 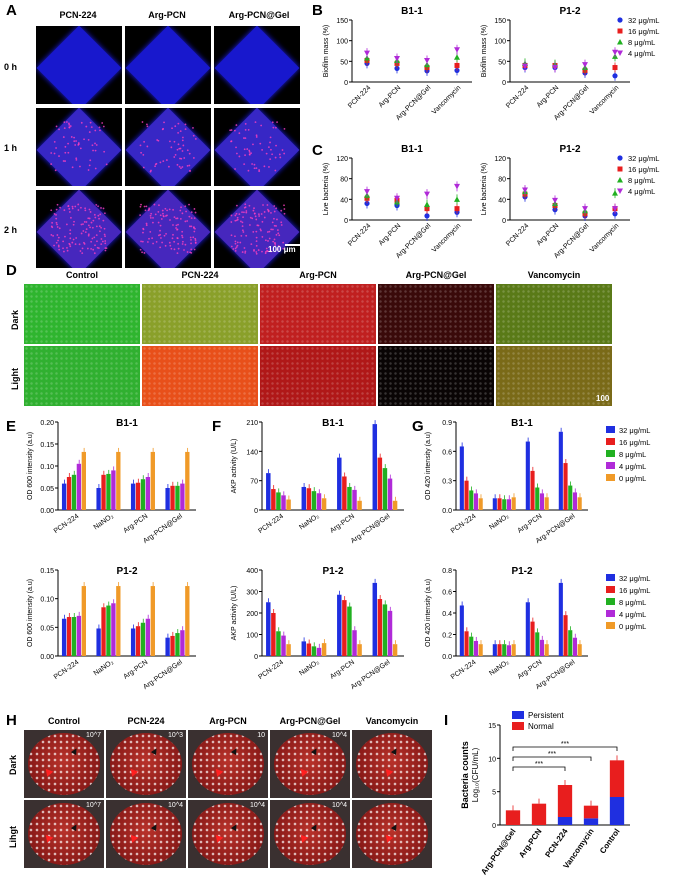 What do you see at coordinates (310, 834) in the screenshot?
I see `panel-h-plate: 10^4` at bounding box center [310, 834].